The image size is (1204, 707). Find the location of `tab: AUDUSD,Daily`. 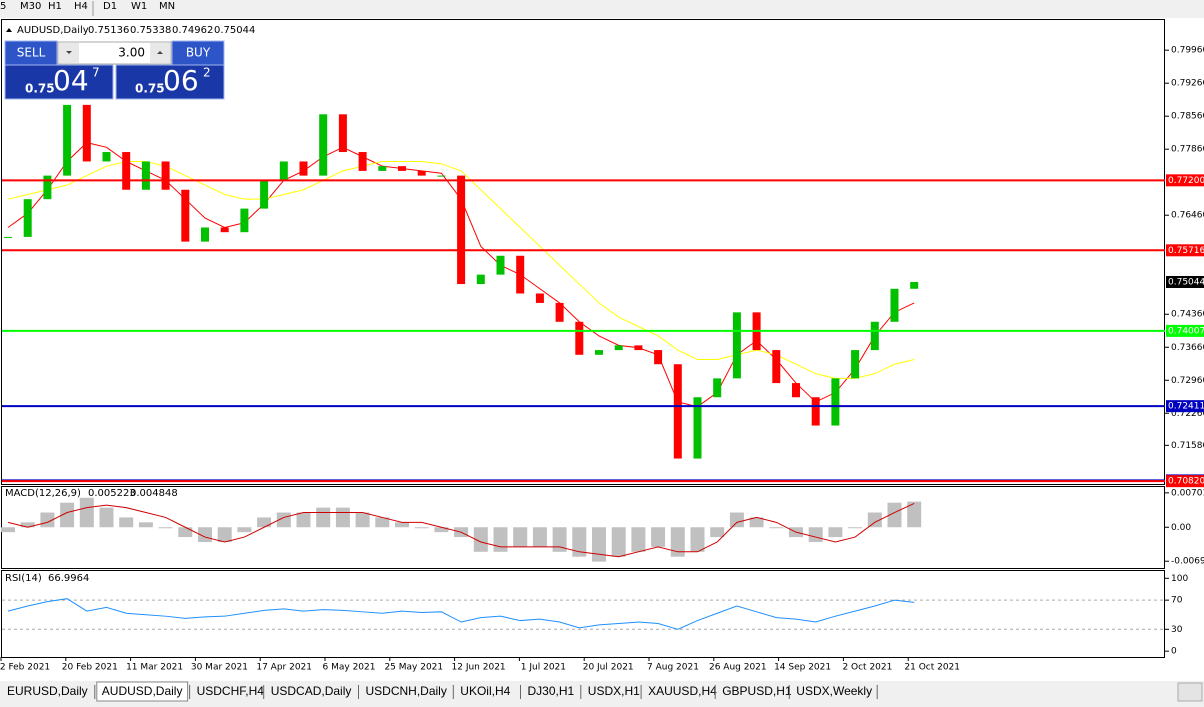

tab: AUDUSD,Daily is located at coordinates (142, 691).